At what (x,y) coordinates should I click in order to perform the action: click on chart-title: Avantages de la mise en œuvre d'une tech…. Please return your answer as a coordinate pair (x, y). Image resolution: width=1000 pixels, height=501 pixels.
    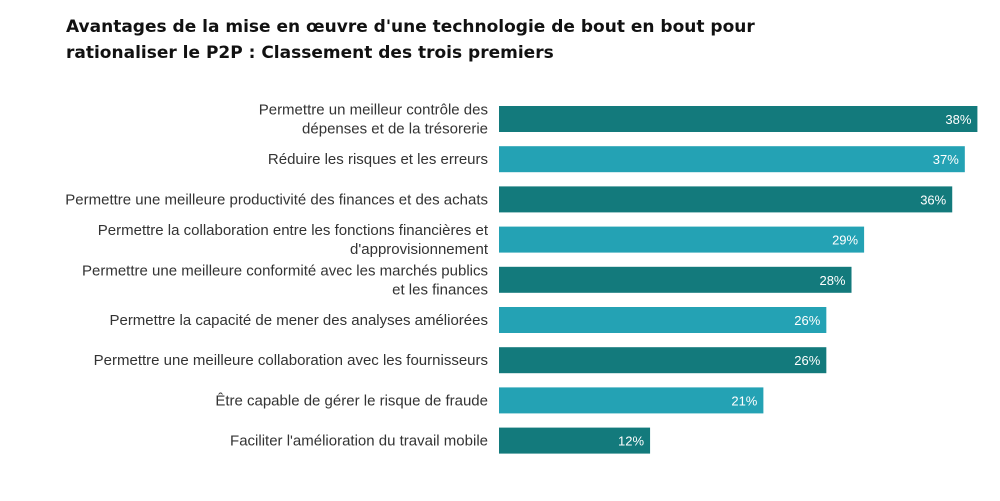
    Looking at the image, I should click on (426, 40).